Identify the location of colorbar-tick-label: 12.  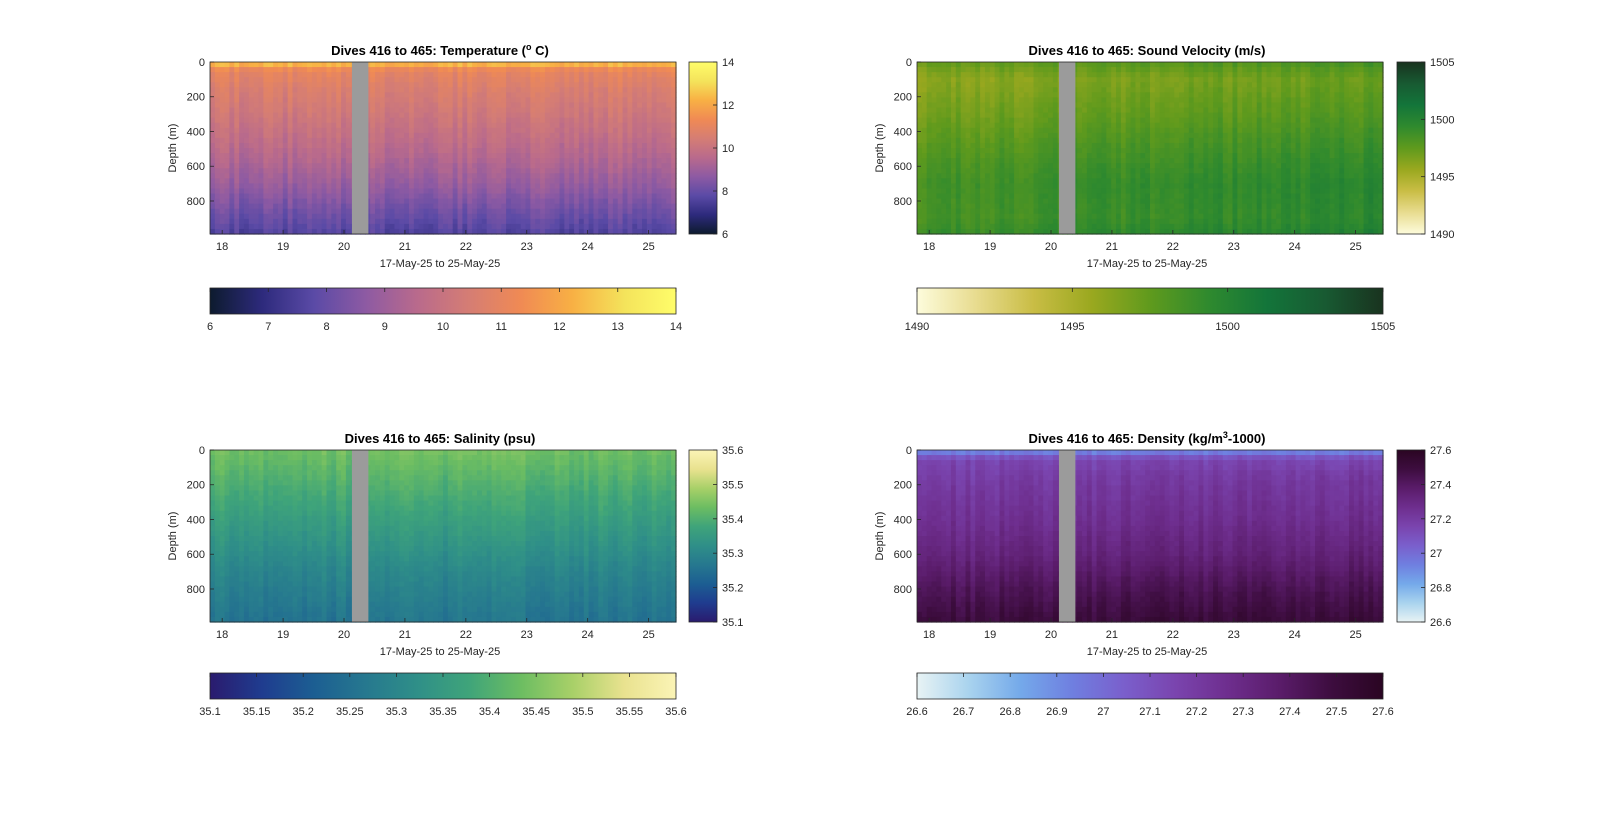
(559, 327).